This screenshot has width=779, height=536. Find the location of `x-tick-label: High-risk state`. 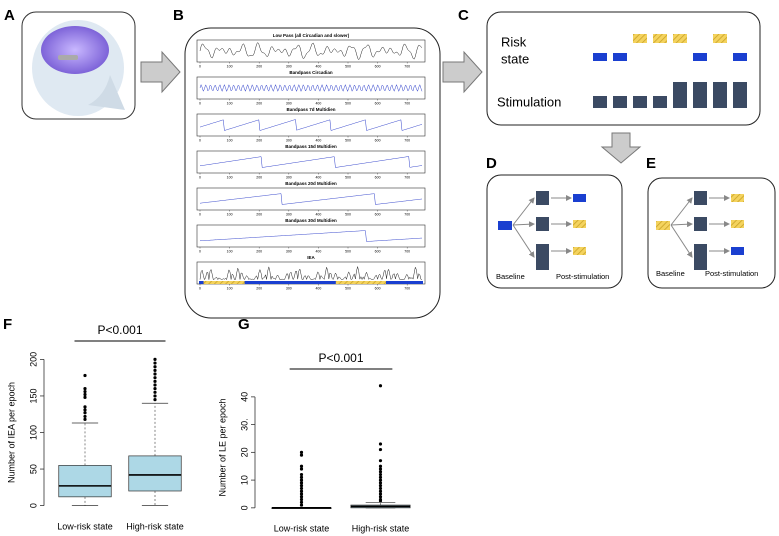

x-tick-label: High-risk state is located at coordinates (155, 526).